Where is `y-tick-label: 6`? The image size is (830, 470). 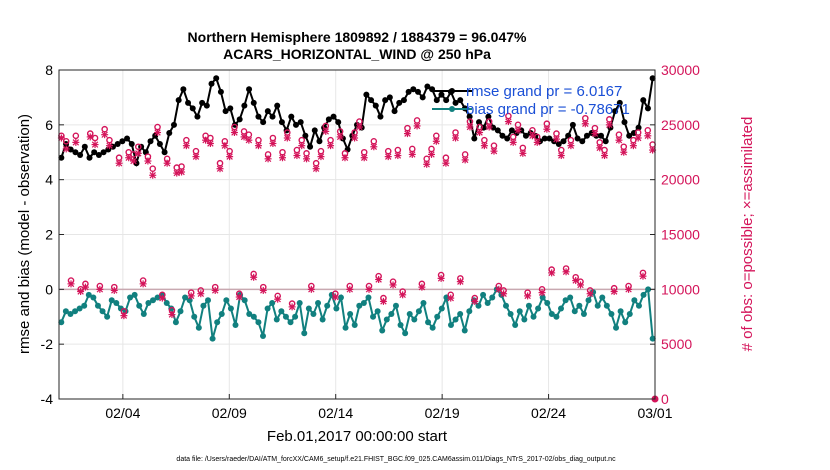 y-tick-label: 6 is located at coordinates (49, 125).